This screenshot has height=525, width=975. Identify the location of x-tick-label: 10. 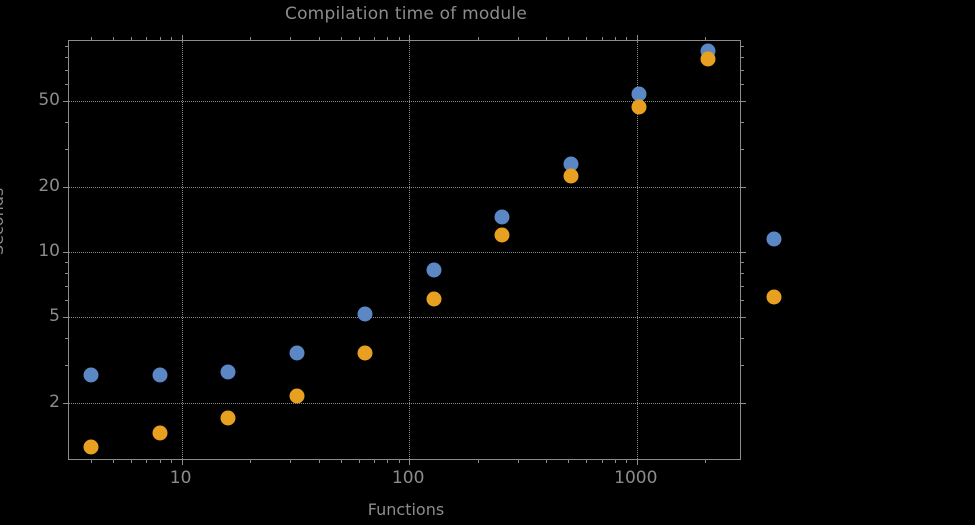
(180, 478).